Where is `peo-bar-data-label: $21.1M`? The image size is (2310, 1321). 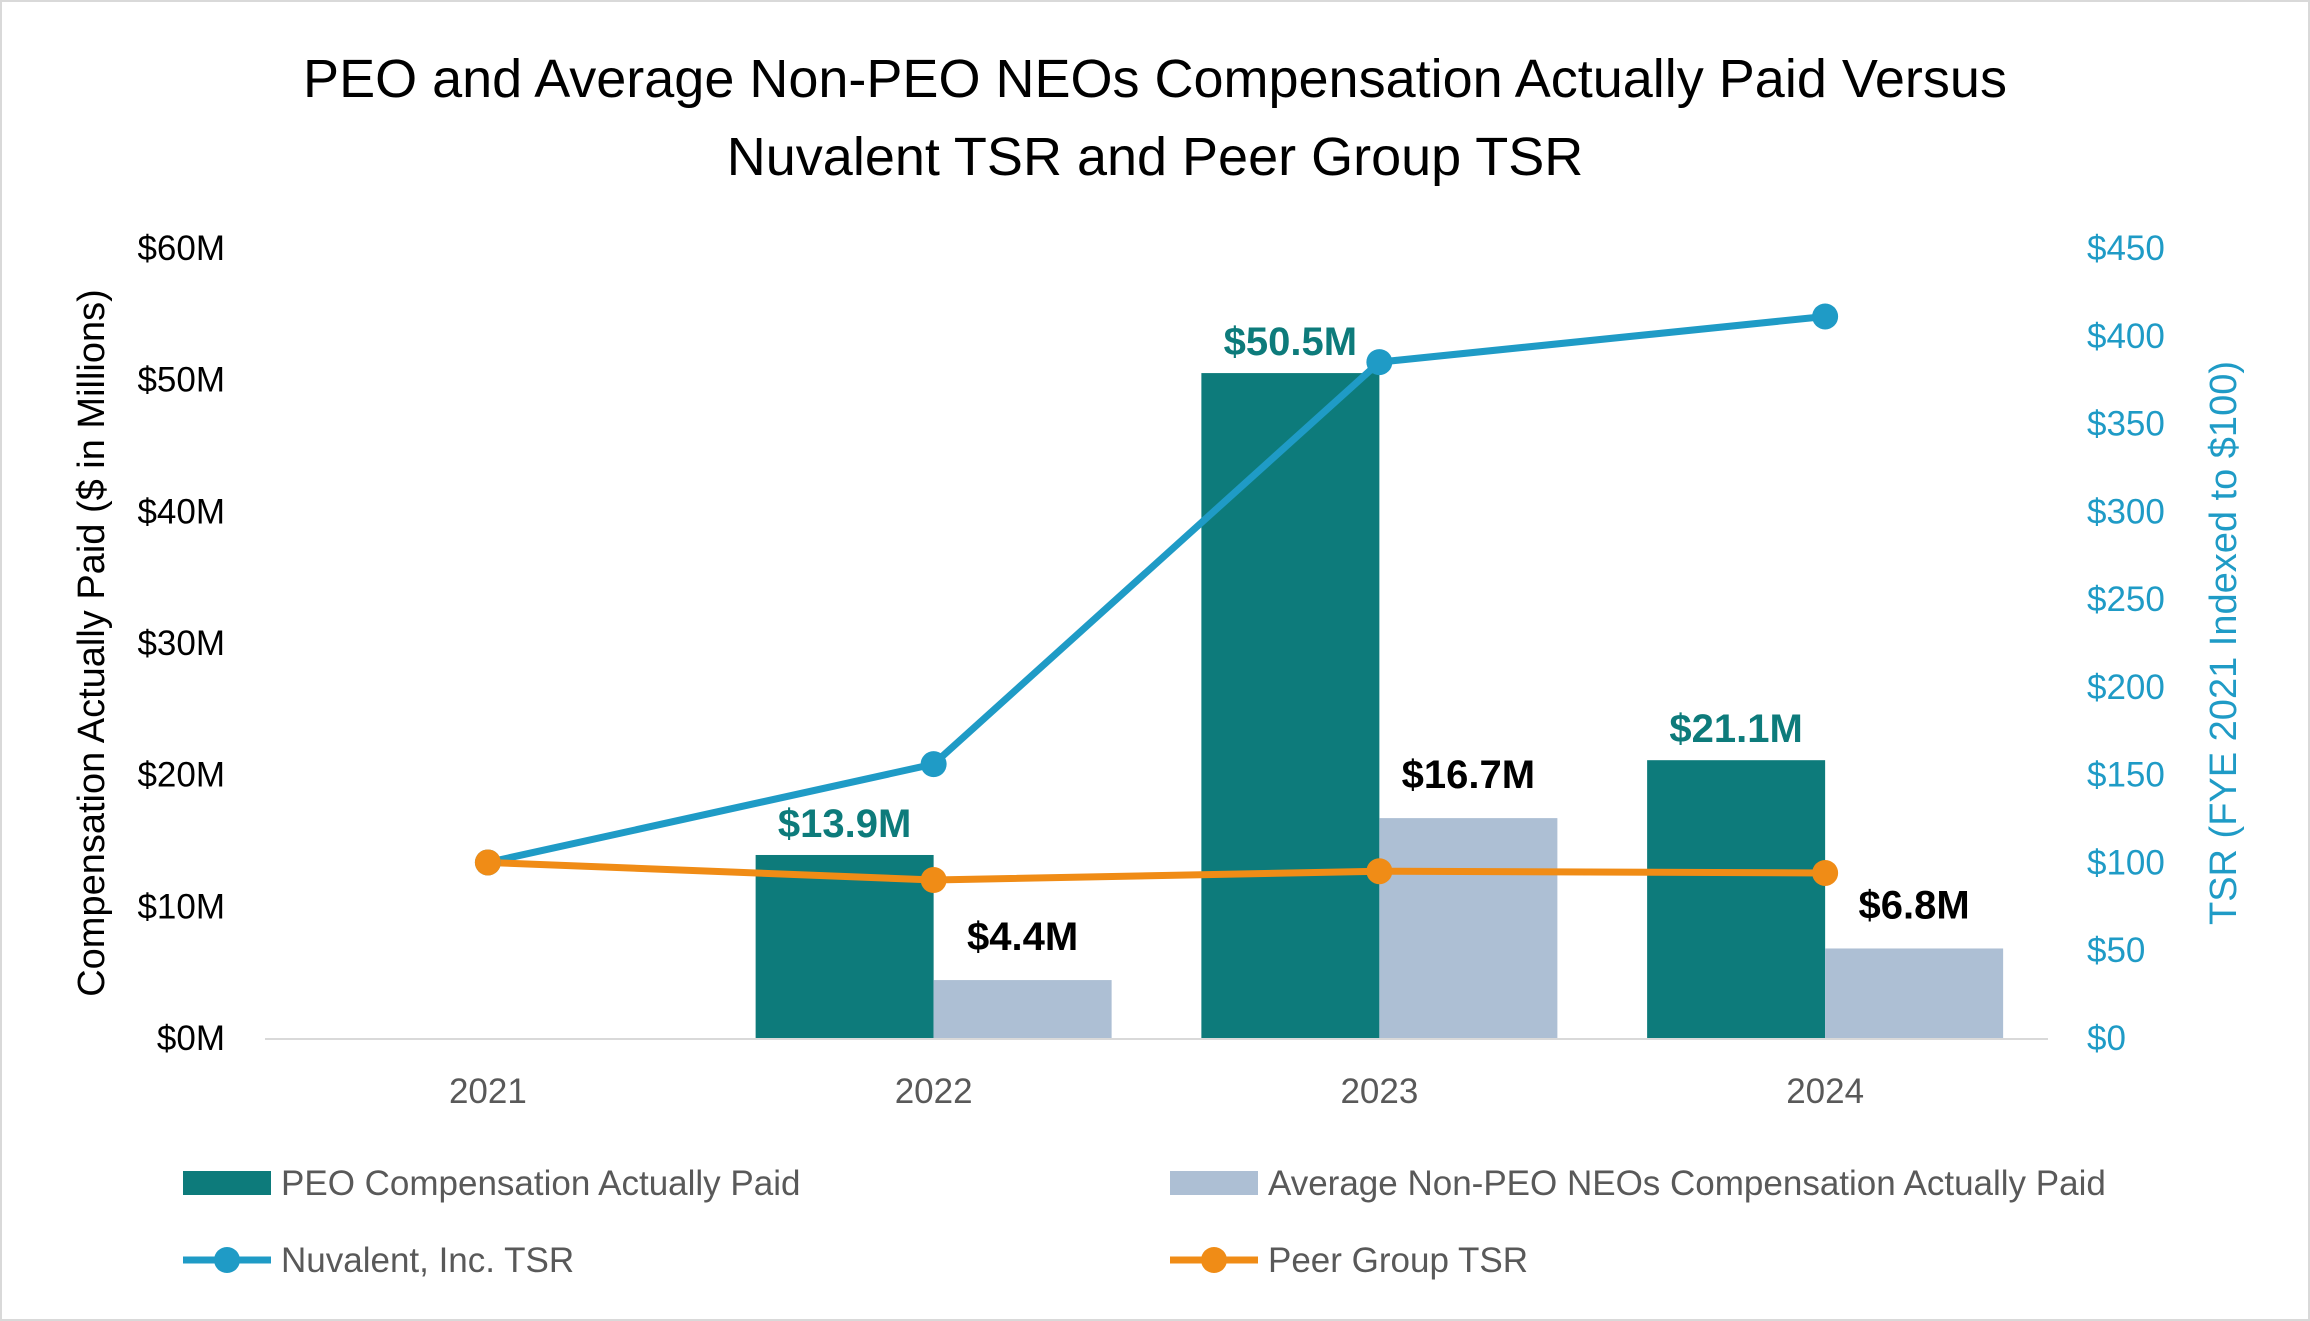
peo-bar-data-label: $21.1M is located at coordinates (1735, 729).